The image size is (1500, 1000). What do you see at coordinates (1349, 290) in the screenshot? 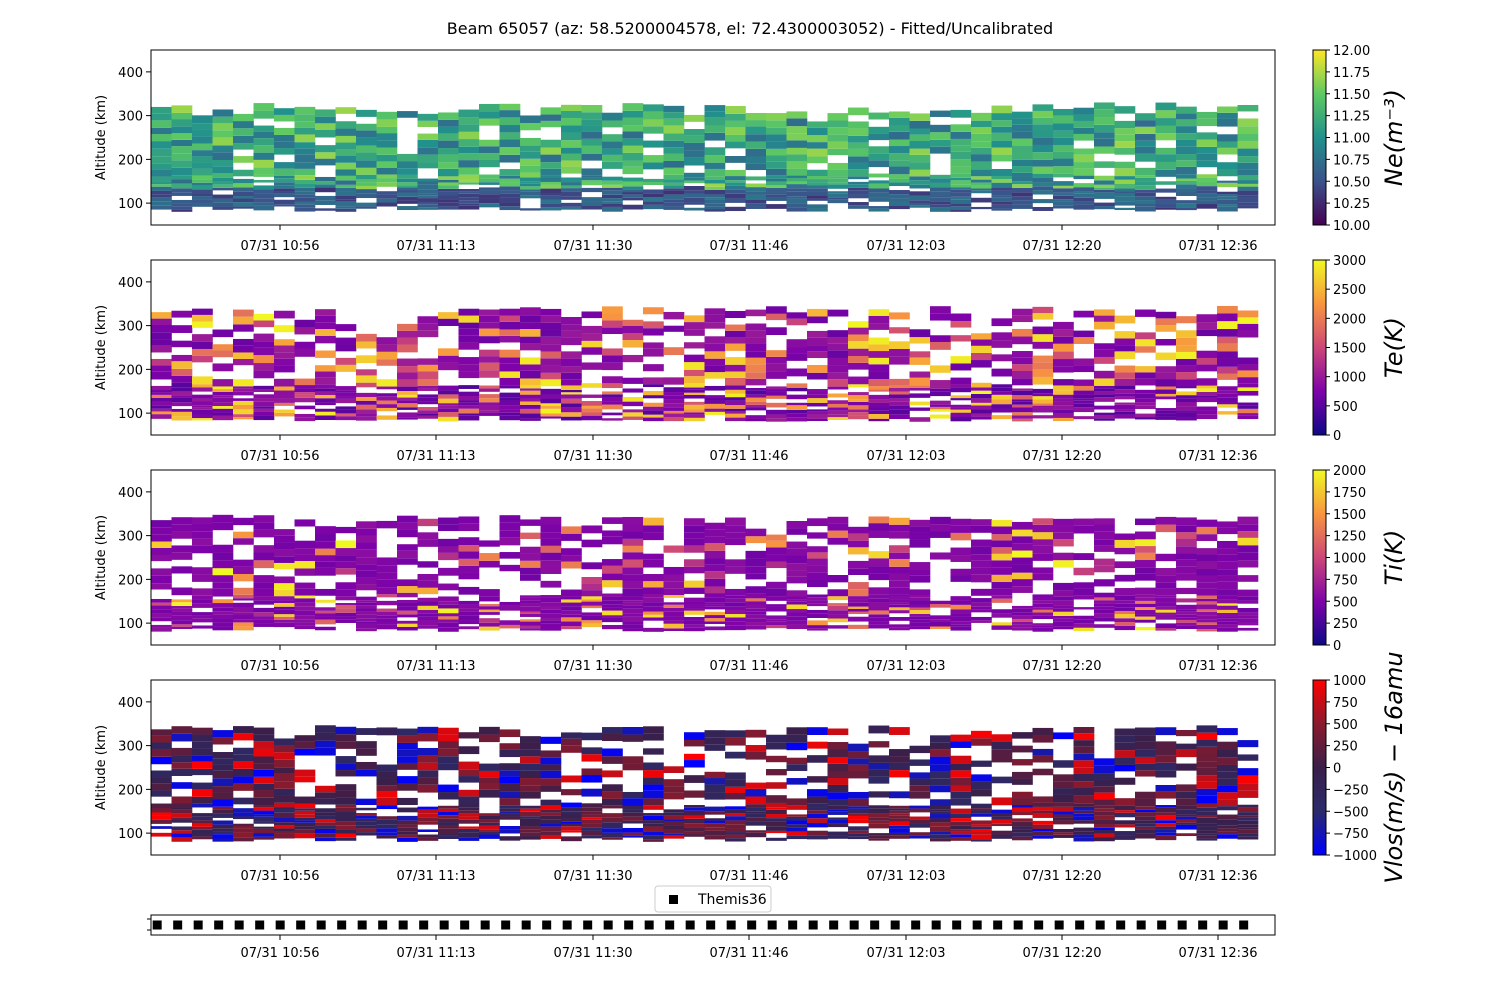
I see `colorbar-tick-label: 2500` at bounding box center [1349, 290].